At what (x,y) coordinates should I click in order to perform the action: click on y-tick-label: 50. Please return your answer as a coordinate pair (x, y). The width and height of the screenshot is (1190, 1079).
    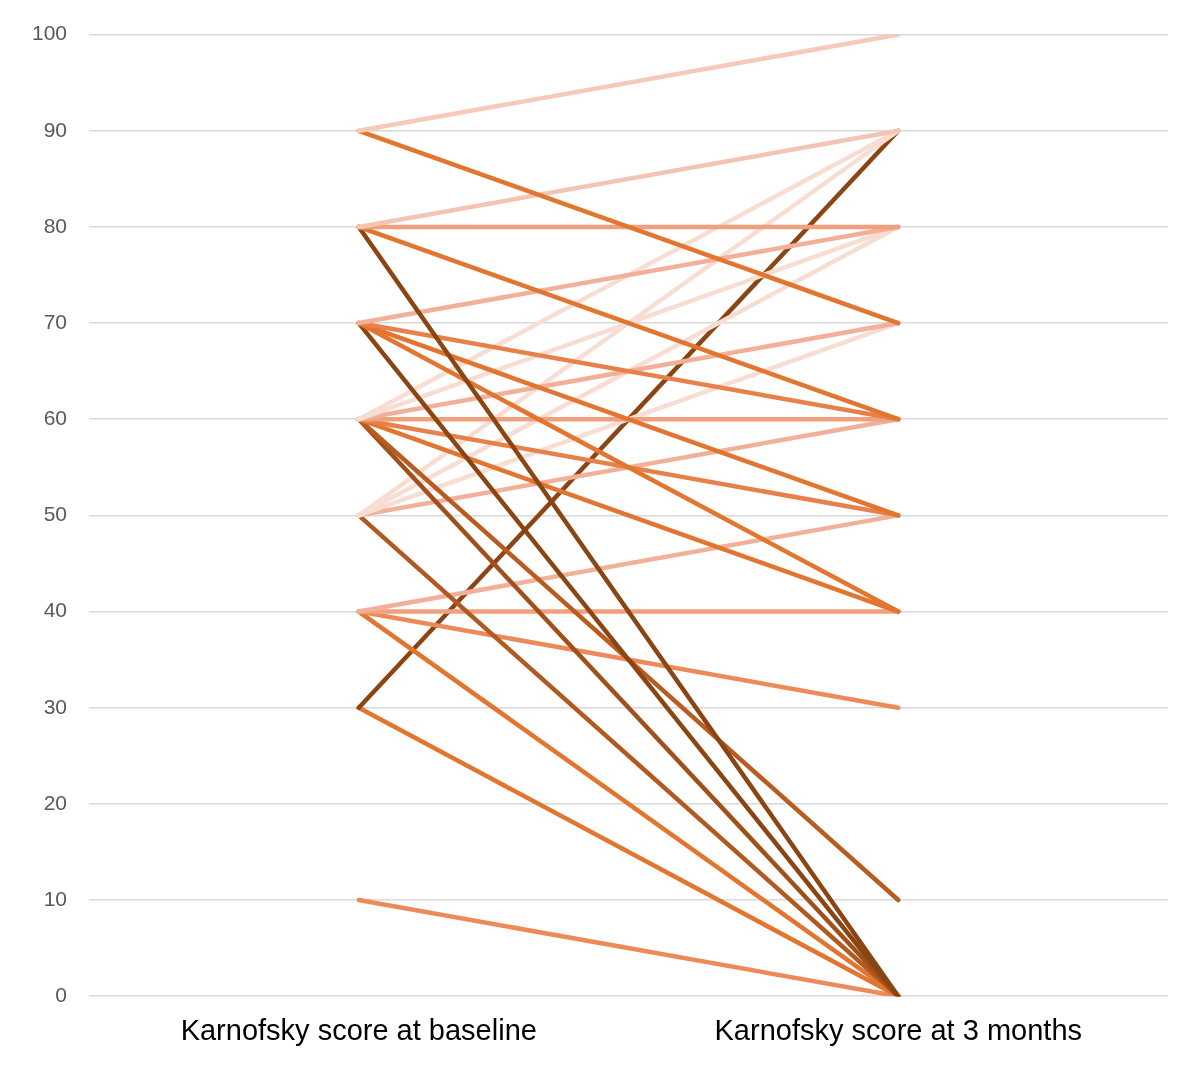
    Looking at the image, I should click on (55, 514).